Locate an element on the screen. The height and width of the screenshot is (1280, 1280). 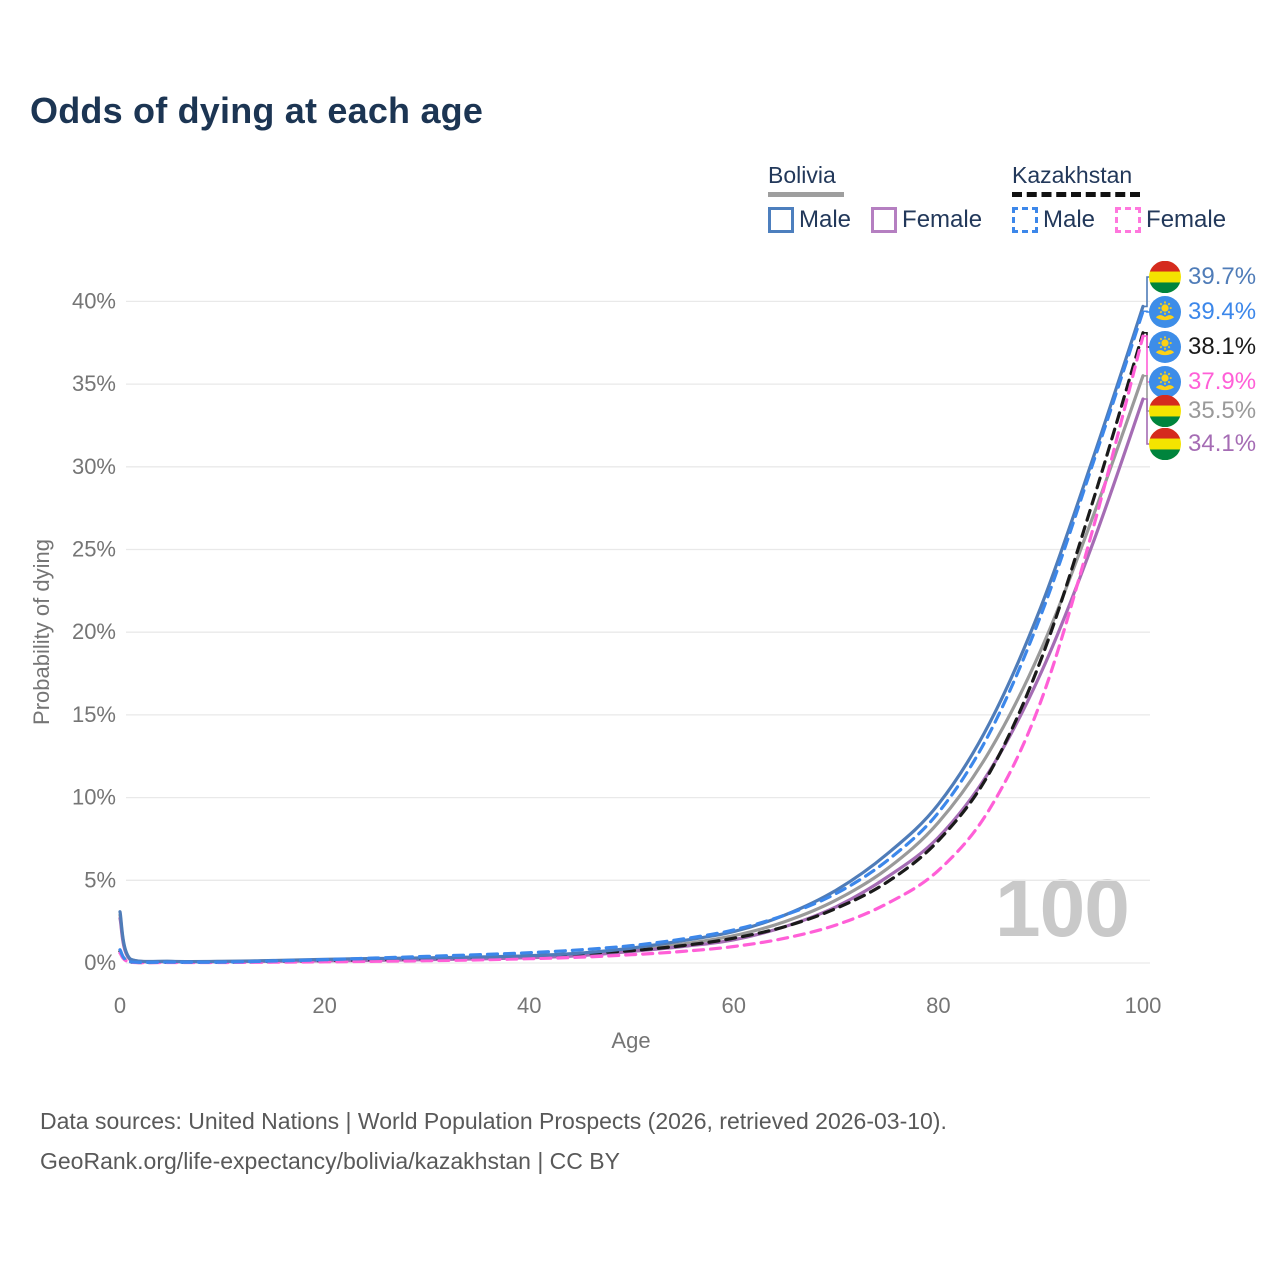
end-label-kazakhstan-male: 39.4% is located at coordinates (1202, 312).